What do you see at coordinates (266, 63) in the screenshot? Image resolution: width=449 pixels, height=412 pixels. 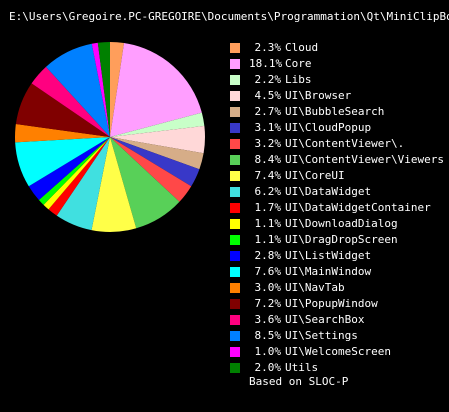 I see `legend-percent: 18.1%` at bounding box center [266, 63].